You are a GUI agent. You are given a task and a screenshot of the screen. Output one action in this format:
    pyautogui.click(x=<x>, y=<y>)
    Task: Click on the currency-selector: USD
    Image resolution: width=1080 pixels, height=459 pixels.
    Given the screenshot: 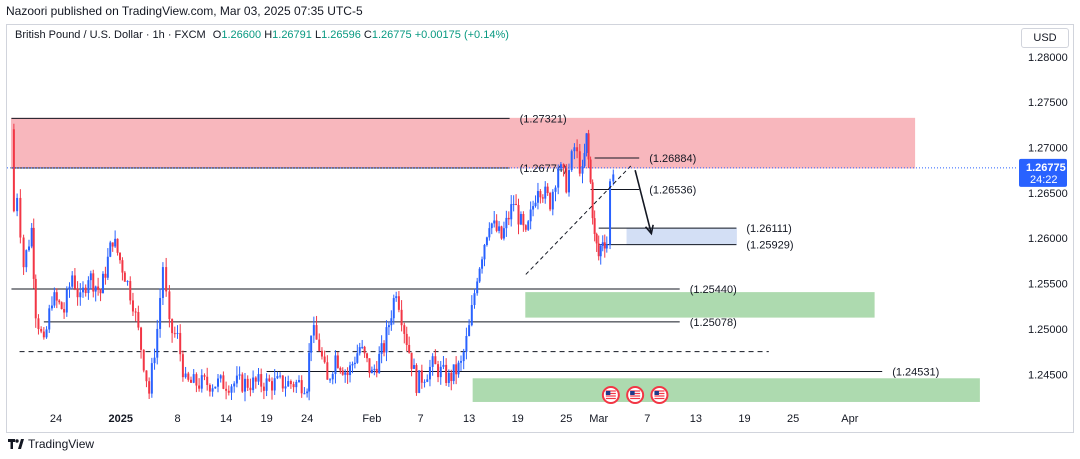 What is the action you would take?
    pyautogui.click(x=1045, y=38)
    